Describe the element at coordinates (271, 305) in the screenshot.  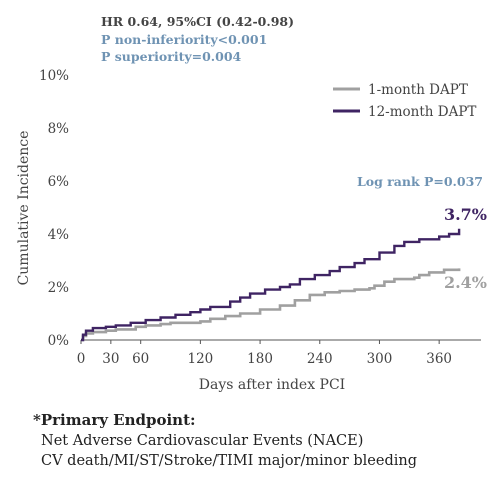
I see `series-line-1-month` at that location.